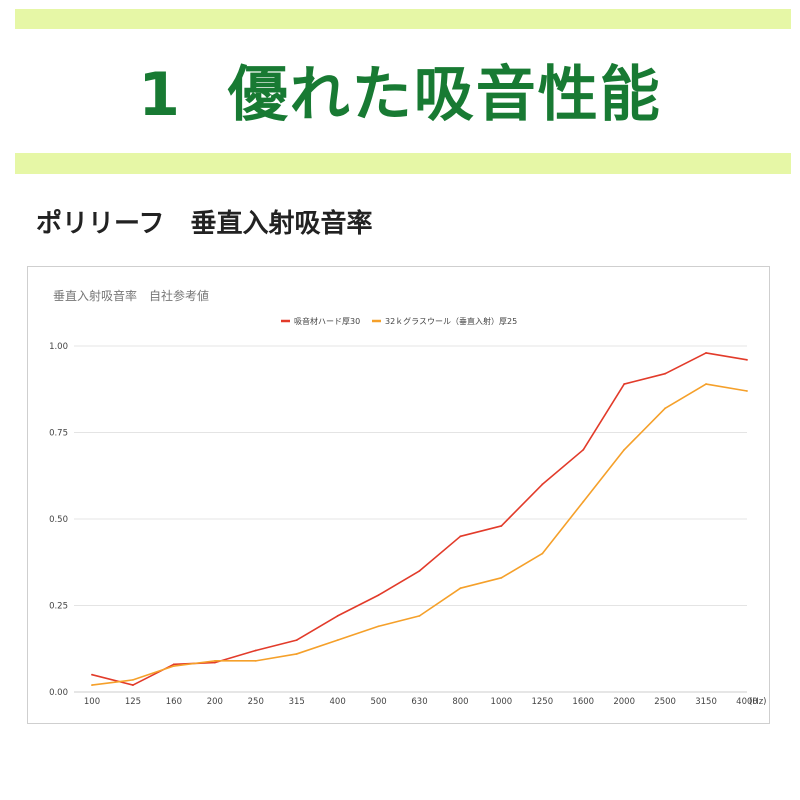 The image size is (800, 800). What do you see at coordinates (451, 321) in the screenshot?
I see `legend-label: 32ｋグラスウール（垂直入射）厚25` at bounding box center [451, 321].